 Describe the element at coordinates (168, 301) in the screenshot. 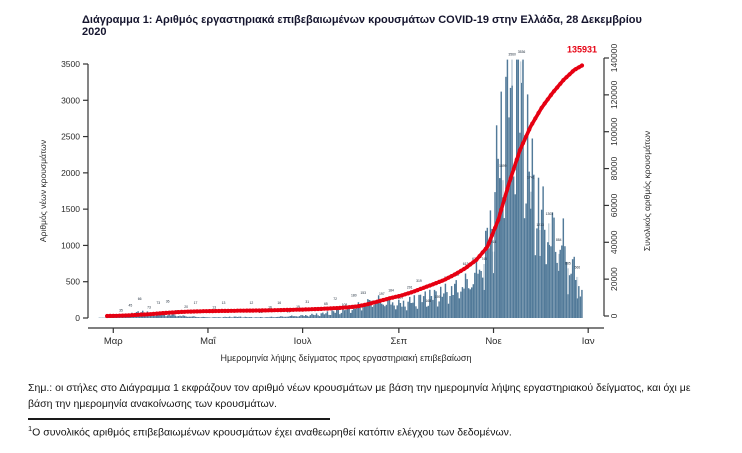

I see `bar-value-label: 36` at that location.